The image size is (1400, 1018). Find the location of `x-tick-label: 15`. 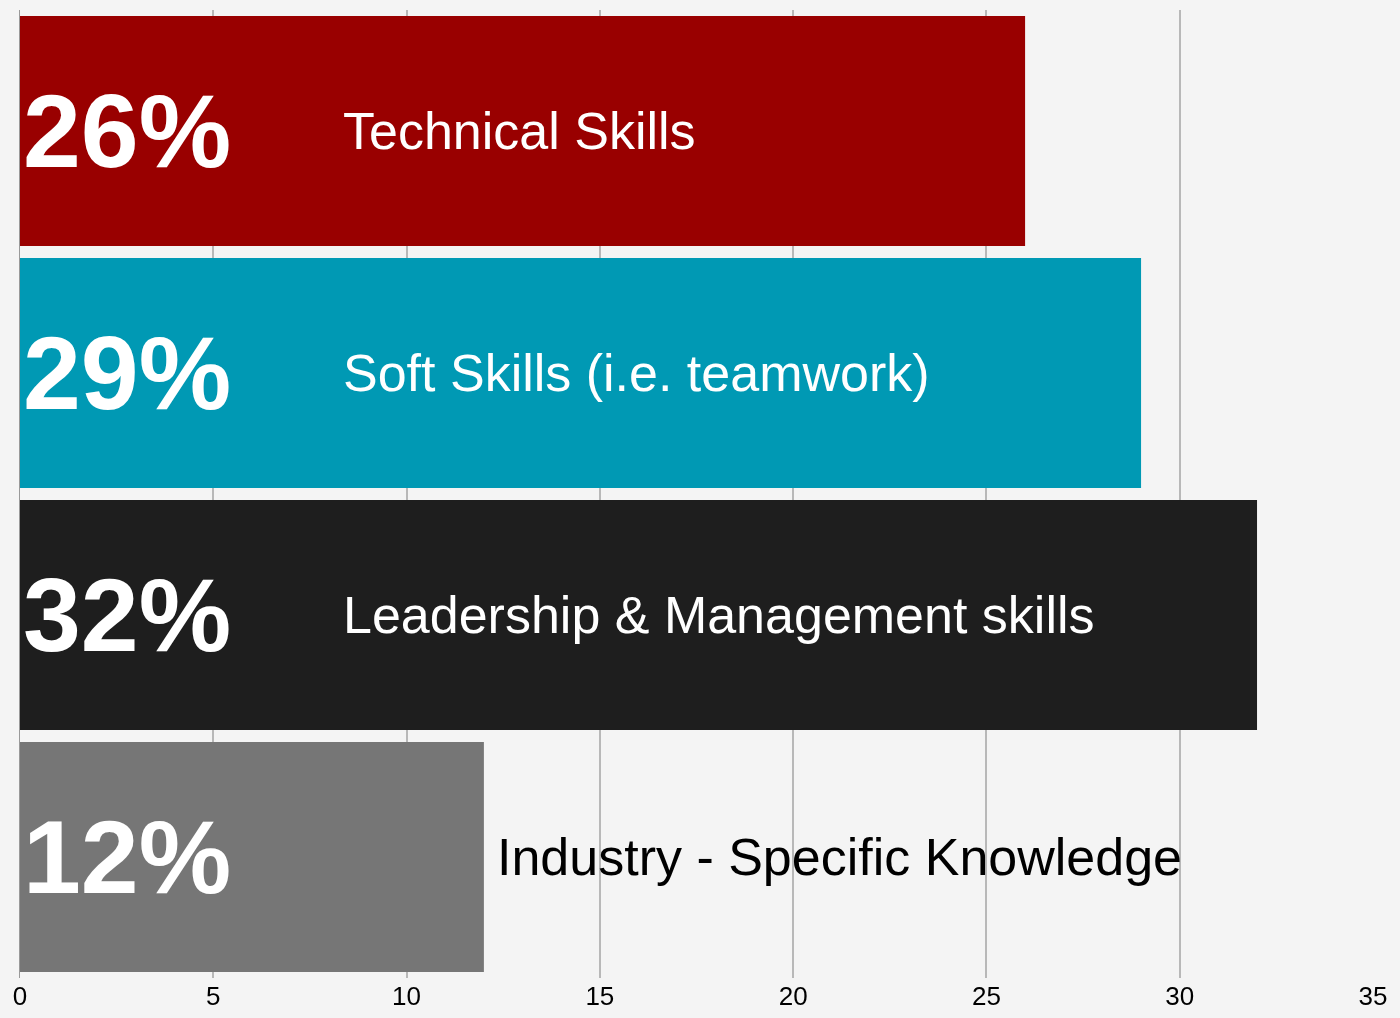

x-tick-label: 15 is located at coordinates (600, 996).